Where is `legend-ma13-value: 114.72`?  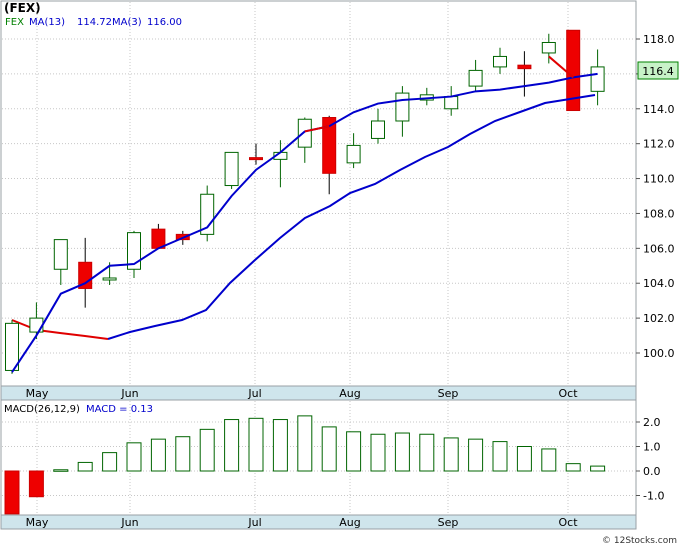
legend-ma13-value: 114.72 is located at coordinates (94, 22).